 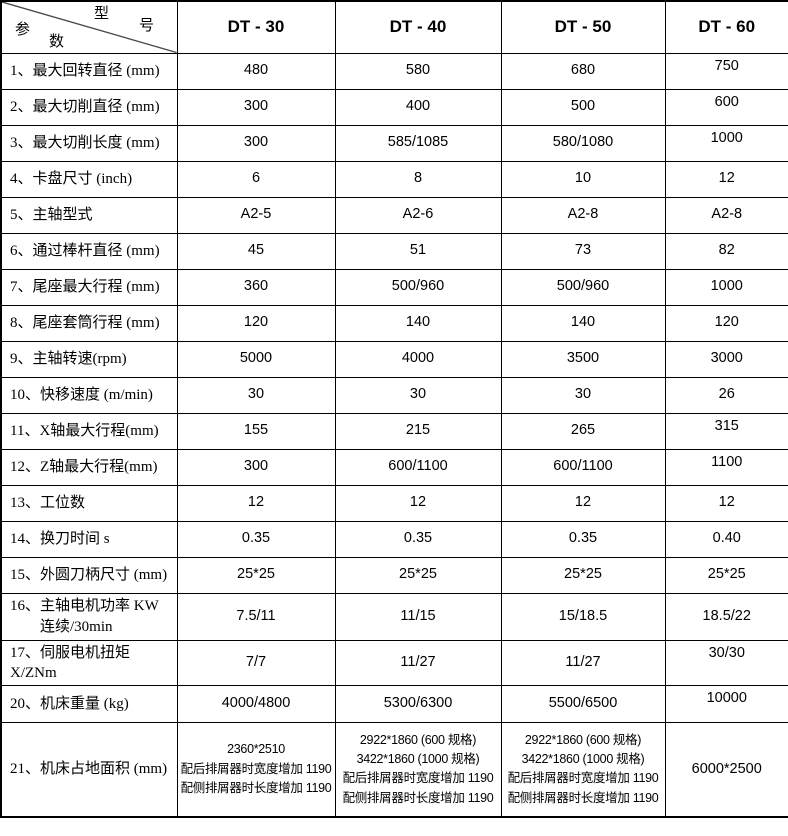 I want to click on param-label: 2、最大切削直径 (mm), so click(x=89, y=107).